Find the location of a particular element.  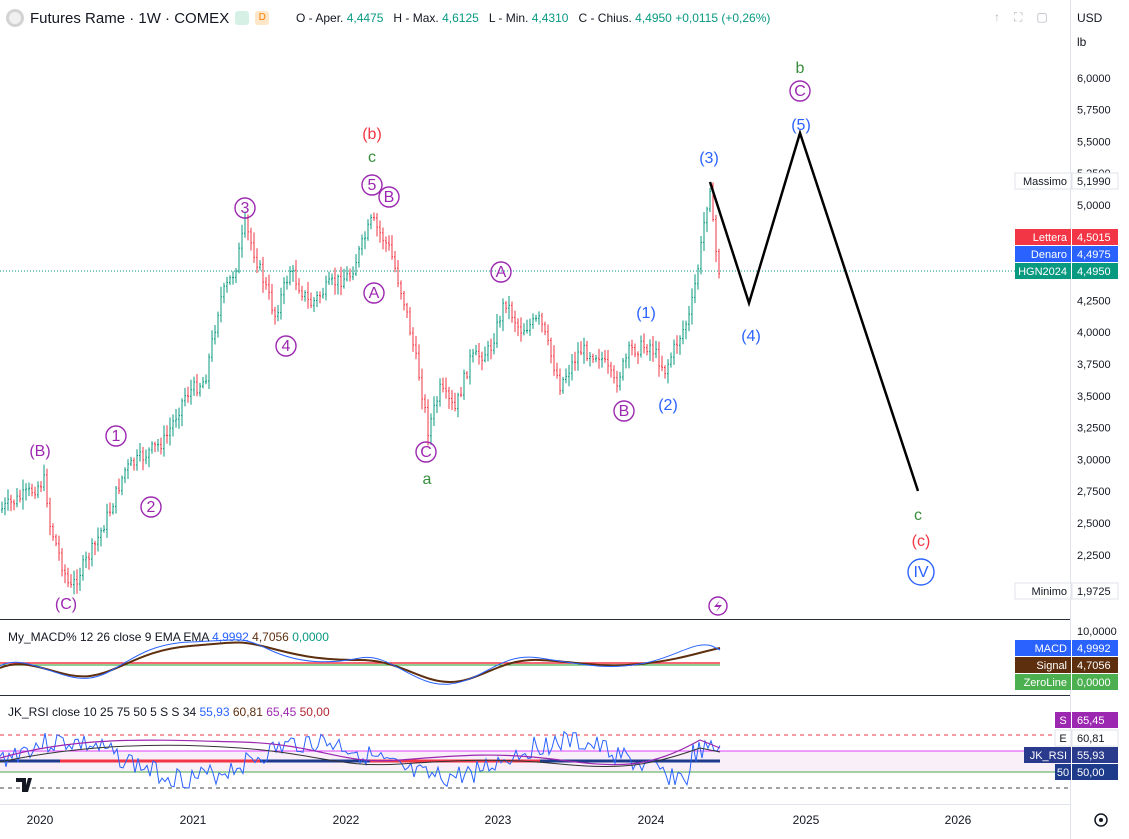

forecast is located at coordinates (814, 310).